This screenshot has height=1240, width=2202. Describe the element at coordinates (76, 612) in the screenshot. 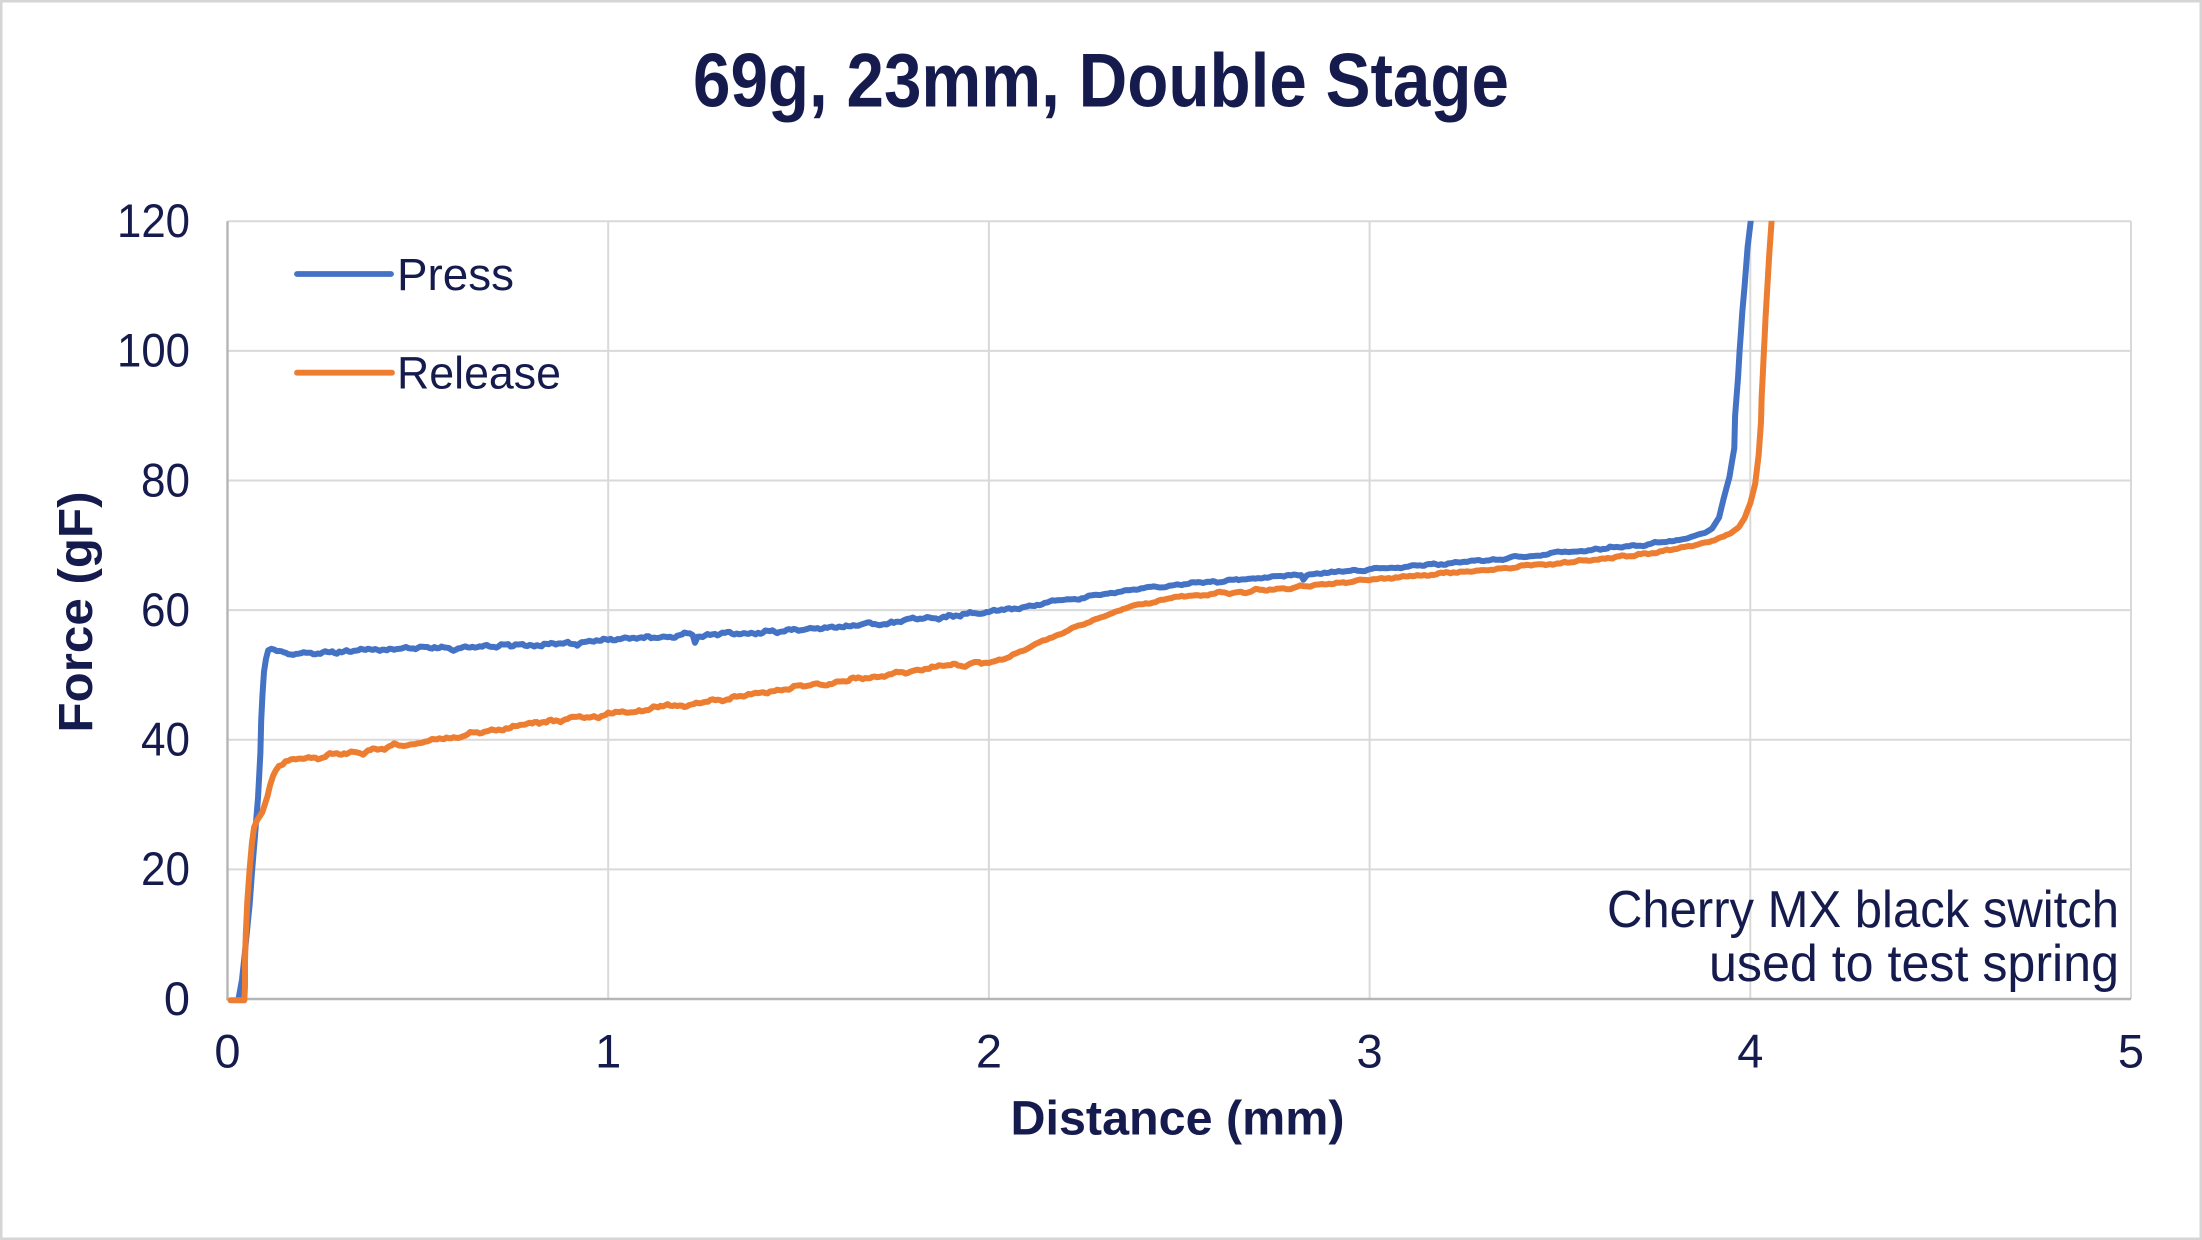

I see `svg-text: Force (gF)` at that location.